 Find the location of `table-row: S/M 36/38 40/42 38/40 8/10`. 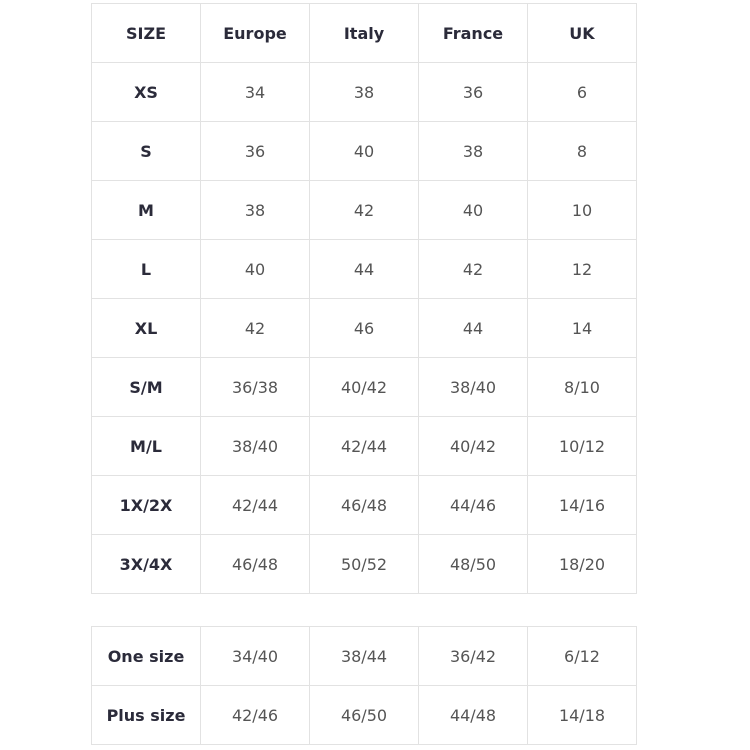

table-row: S/M 36/38 40/42 38/40 8/10 is located at coordinates (364, 387).